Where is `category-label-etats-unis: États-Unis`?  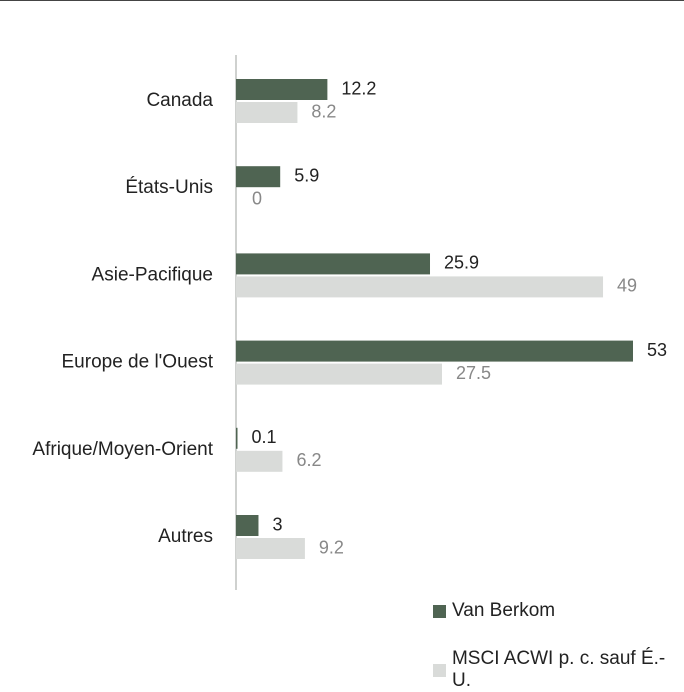 category-label-etats-unis: États-Unis is located at coordinates (169, 187).